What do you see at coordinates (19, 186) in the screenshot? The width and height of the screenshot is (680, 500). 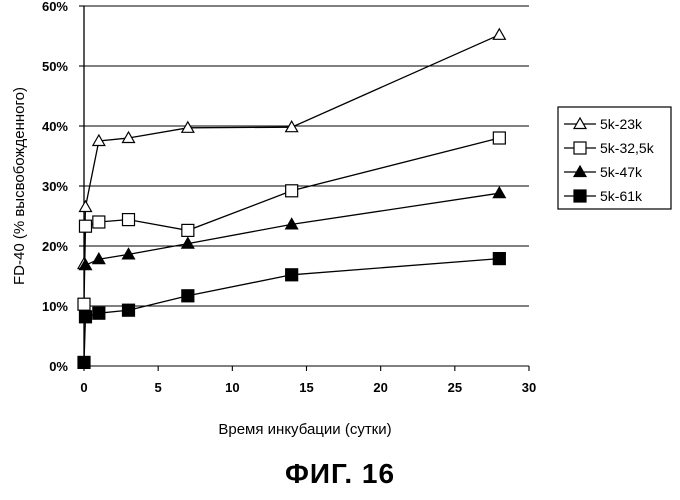 I see `y-axis-title: FD-40 (% высвобожденного)` at bounding box center [19, 186].